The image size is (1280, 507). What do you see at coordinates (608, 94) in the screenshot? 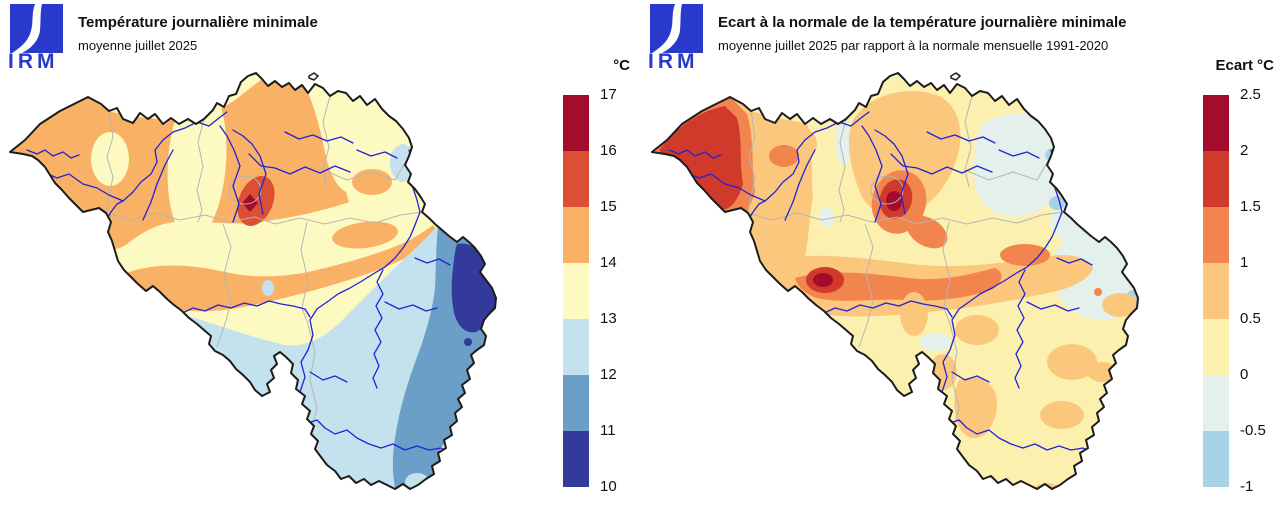
I see `colorbar-tick-label: 17` at bounding box center [608, 94].